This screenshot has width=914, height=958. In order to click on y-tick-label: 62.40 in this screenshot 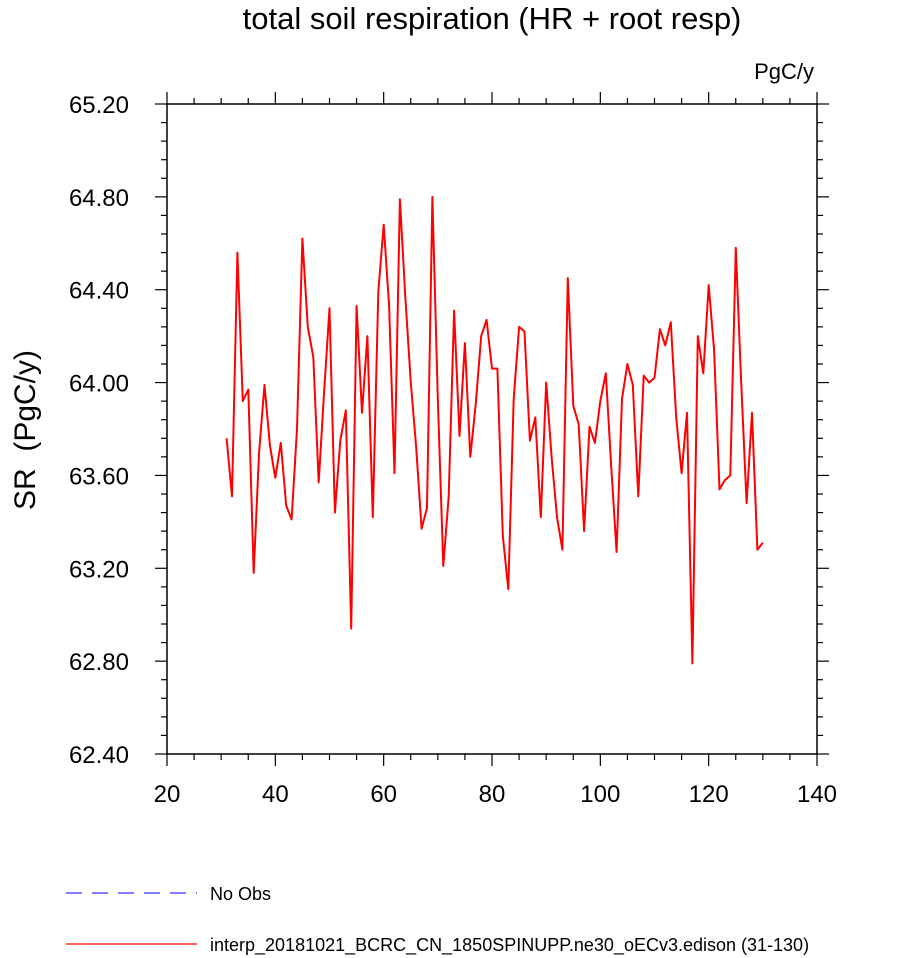, I will do `click(99, 755)`.